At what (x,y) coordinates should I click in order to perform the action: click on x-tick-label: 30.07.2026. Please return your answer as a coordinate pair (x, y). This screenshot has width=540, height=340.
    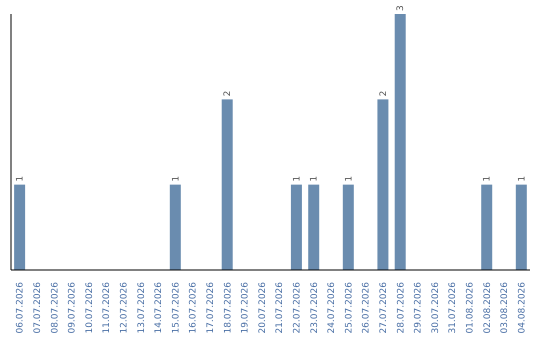
    Looking at the image, I should click on (435, 308).